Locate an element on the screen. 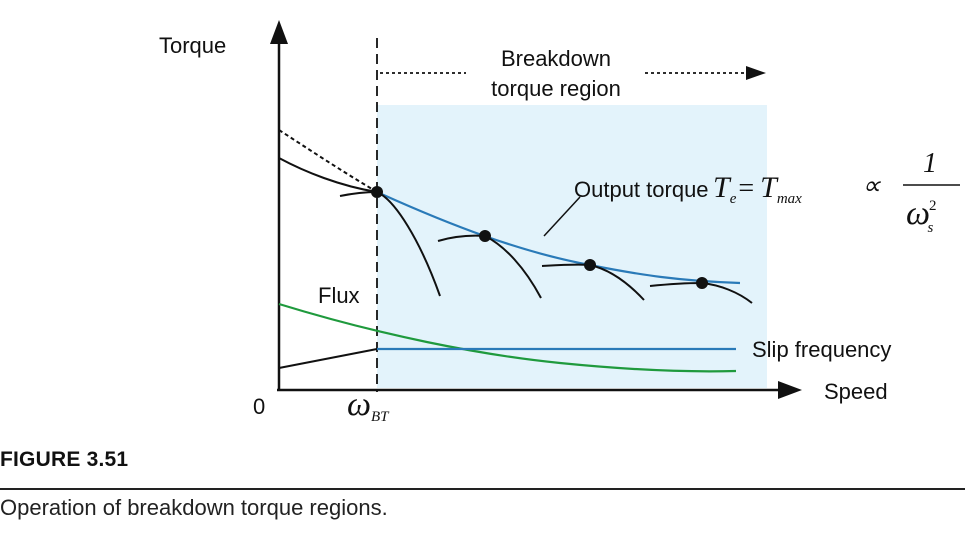  flux-curve is located at coordinates (507, 337).